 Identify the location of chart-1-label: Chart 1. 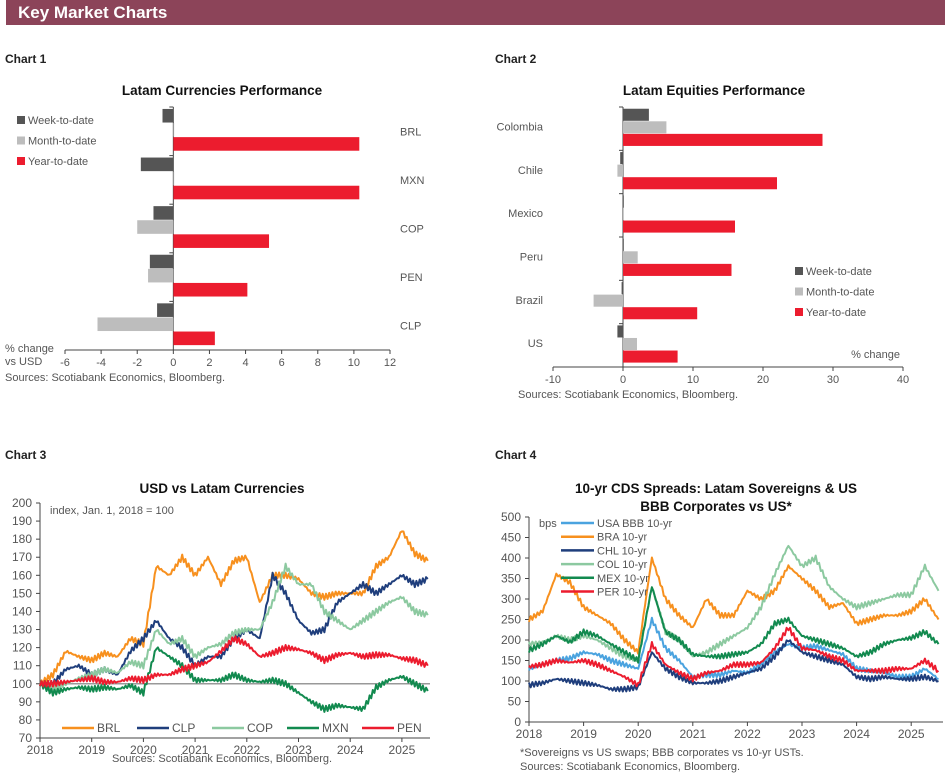
(26, 59).